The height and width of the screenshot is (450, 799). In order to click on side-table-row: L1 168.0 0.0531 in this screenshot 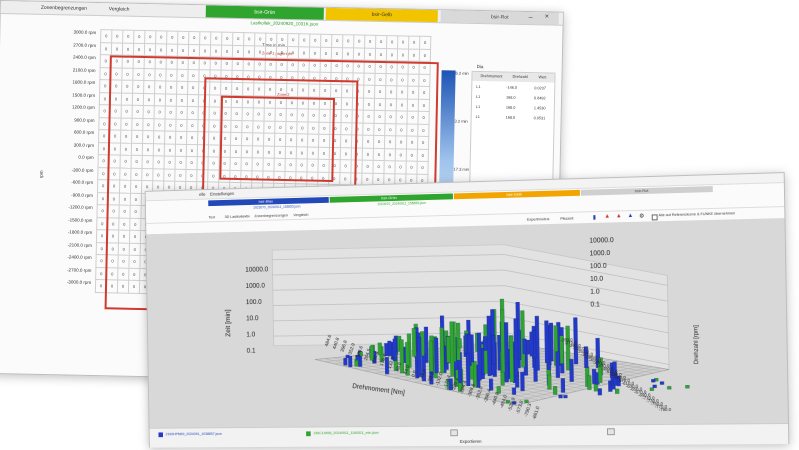, I will do `click(513, 119)`.